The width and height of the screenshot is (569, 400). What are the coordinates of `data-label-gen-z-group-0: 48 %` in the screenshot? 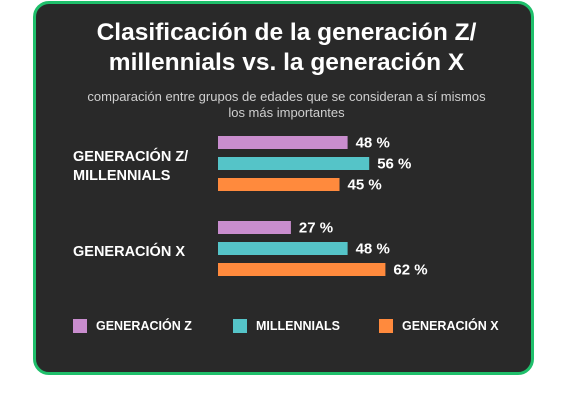 It's located at (373, 143).